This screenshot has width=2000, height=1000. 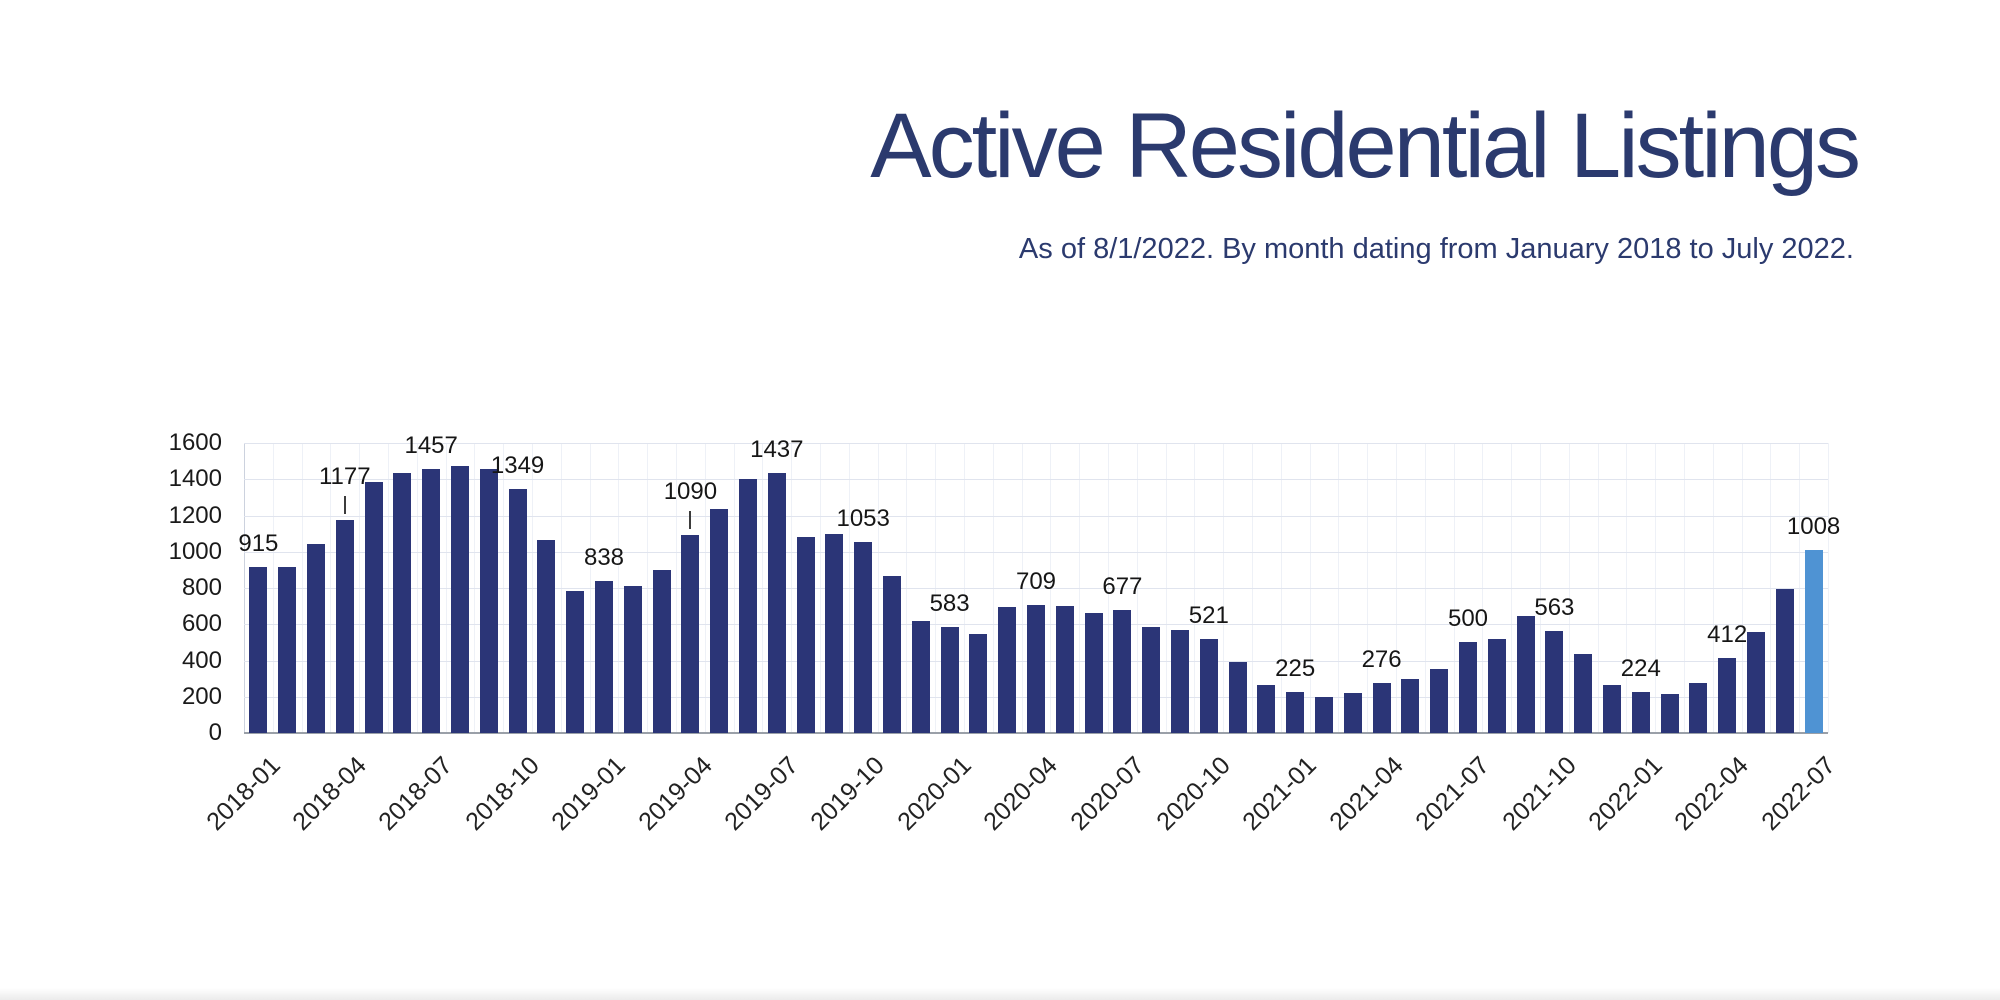 What do you see at coordinates (1295, 669) in the screenshot?
I see `data-label-2021-01: 225` at bounding box center [1295, 669].